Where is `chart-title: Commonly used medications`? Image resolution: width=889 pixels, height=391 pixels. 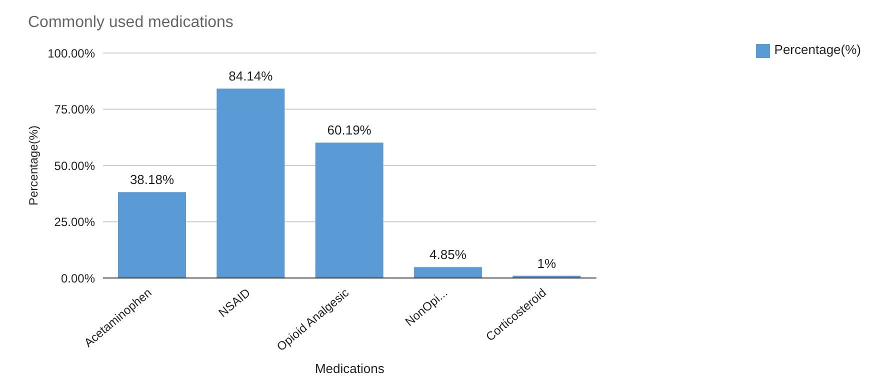
chart-title: Commonly used medications is located at coordinates (131, 23).